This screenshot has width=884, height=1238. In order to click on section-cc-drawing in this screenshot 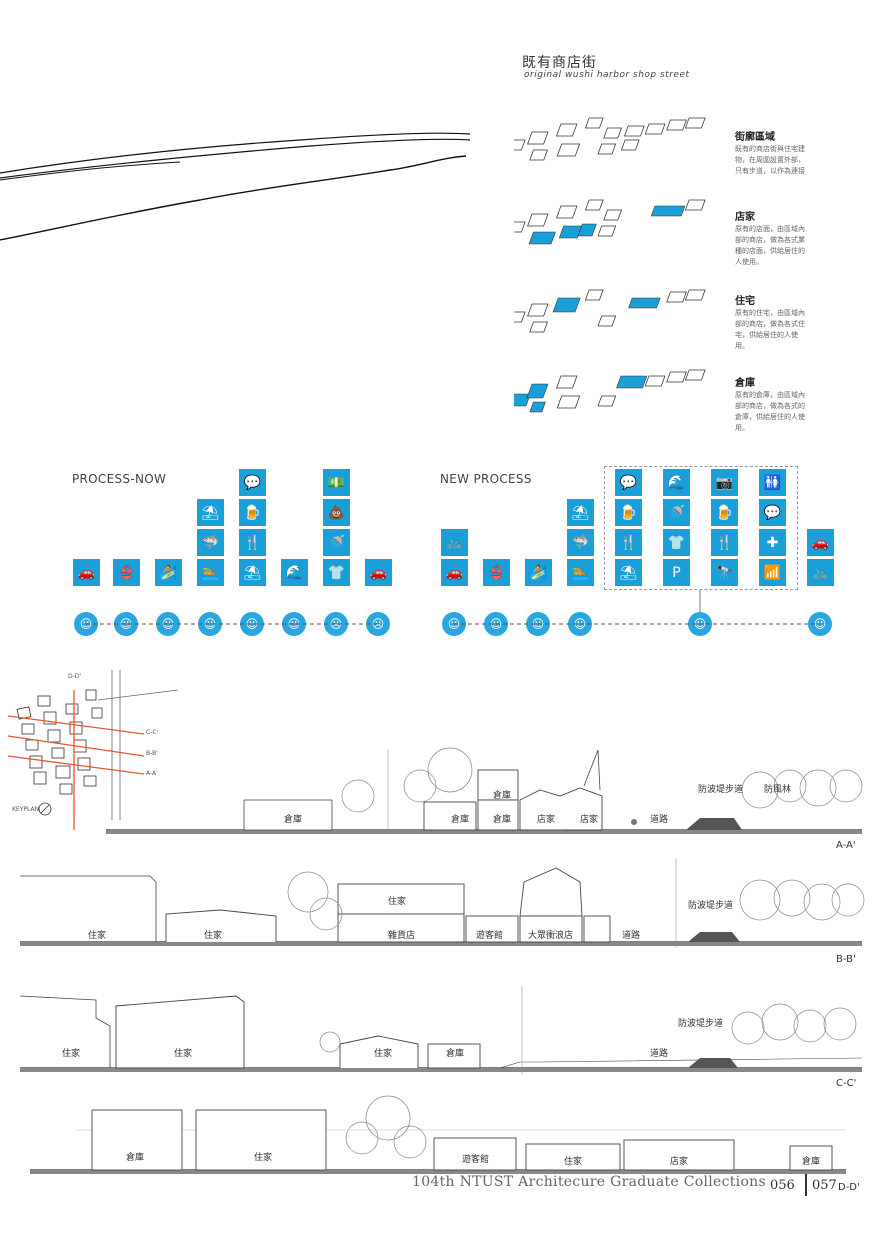, I will do `click(441, 1030)`.